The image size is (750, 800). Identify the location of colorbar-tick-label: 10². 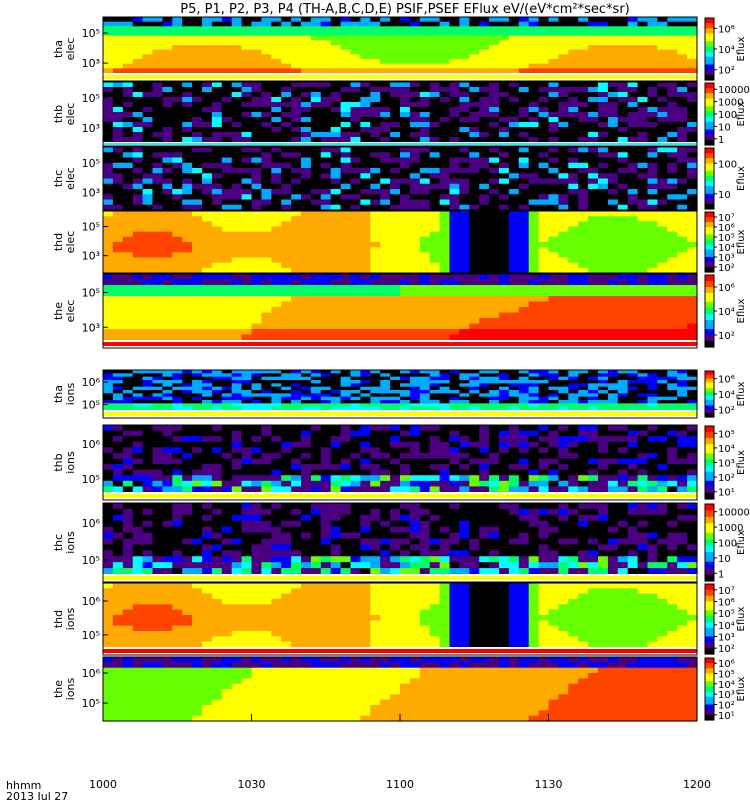
(726, 410).